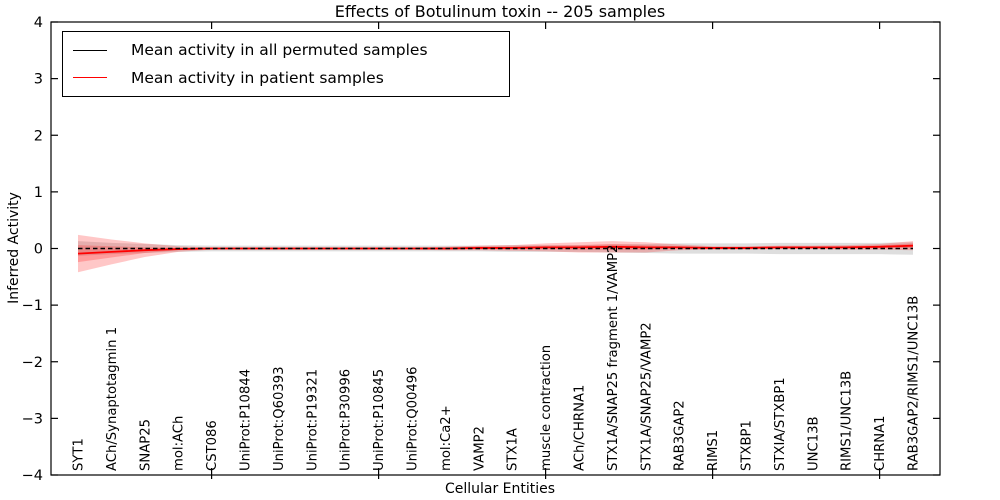 This screenshot has width=1000, height=500. I want to click on x-category-label: RAB3GAP2/RIMS1/UNC13B, so click(914, 383).